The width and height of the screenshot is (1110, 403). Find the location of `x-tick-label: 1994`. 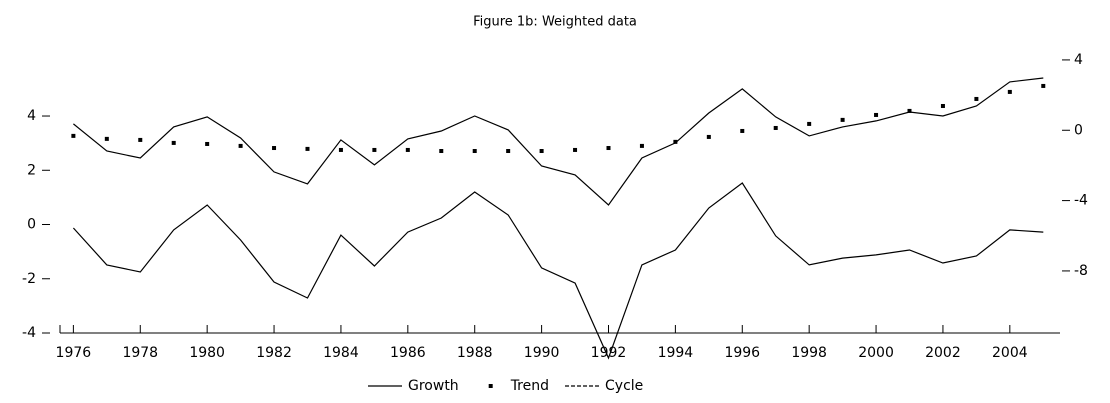

x-tick-label: 1994 is located at coordinates (676, 353).